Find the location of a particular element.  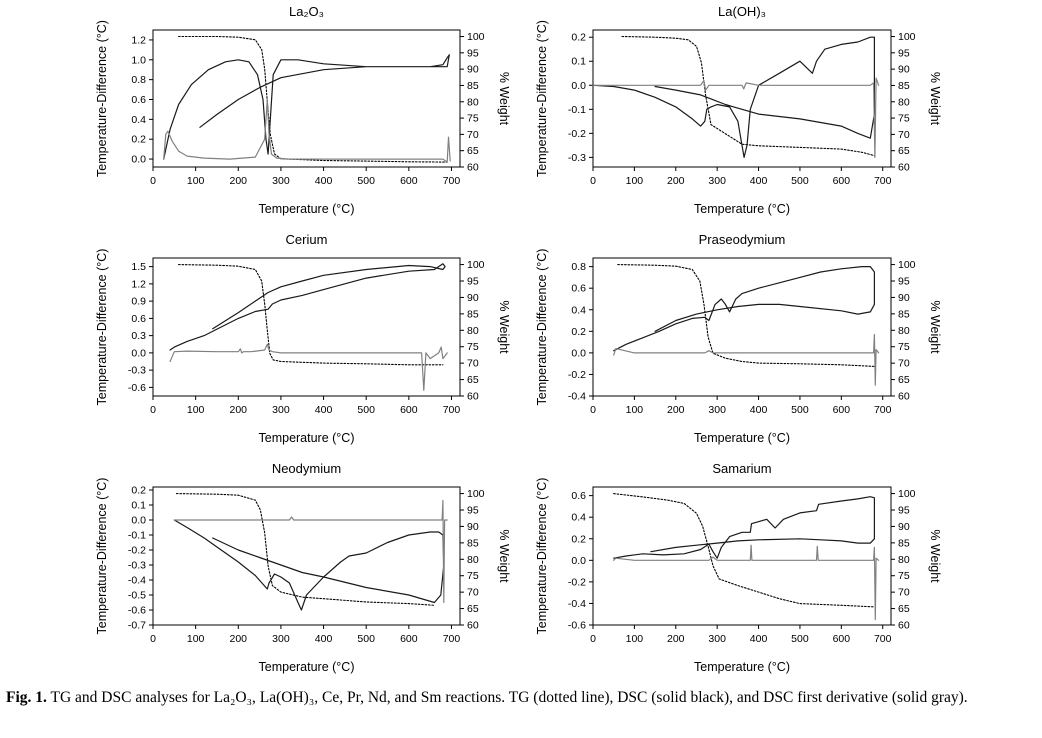

y-tick-label: 0.1 is located at coordinates (578, 62).